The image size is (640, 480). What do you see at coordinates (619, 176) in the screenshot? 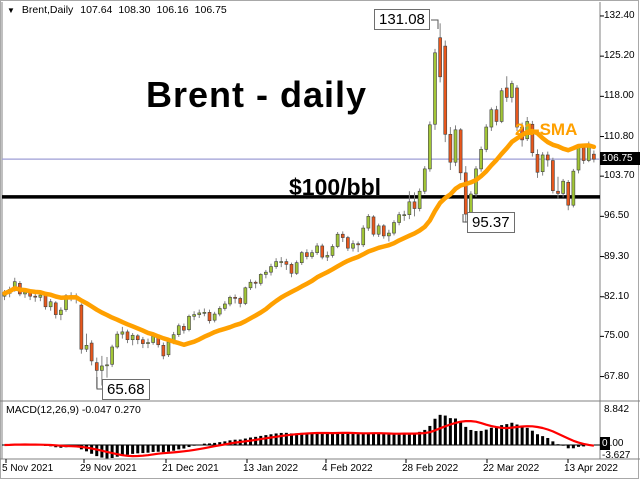
I see `price-axis-label: 103.70` at bounding box center [619, 176].